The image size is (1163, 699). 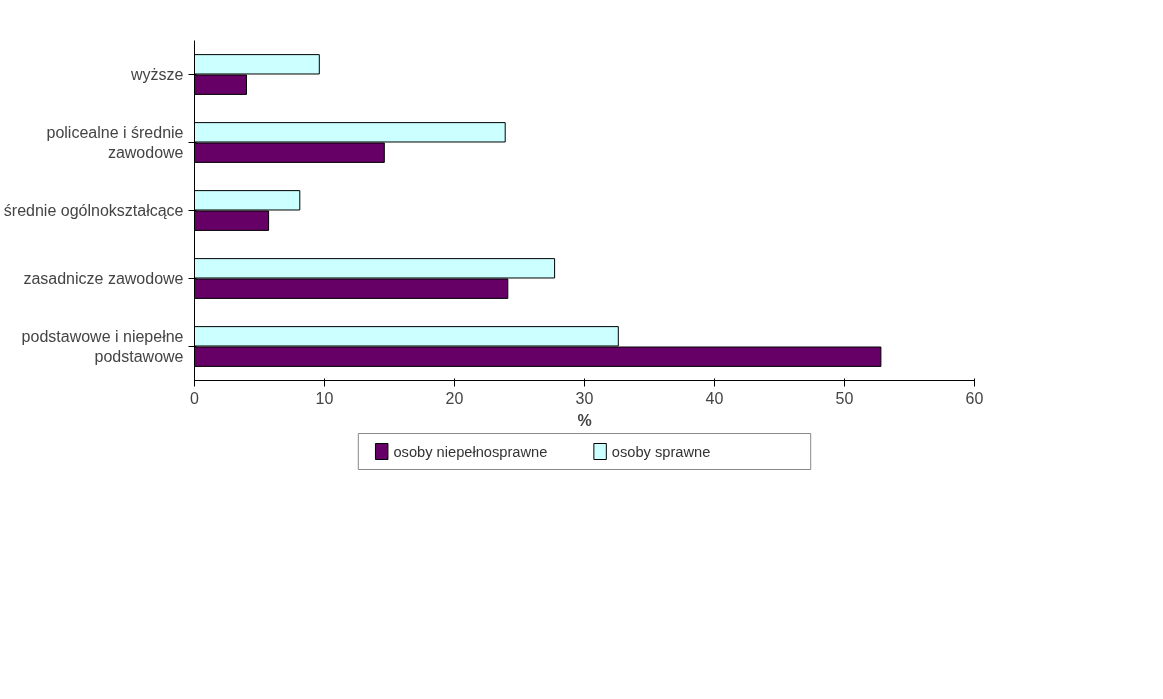 What do you see at coordinates (157, 74) in the screenshot?
I see `y-tick-label: wyższe` at bounding box center [157, 74].